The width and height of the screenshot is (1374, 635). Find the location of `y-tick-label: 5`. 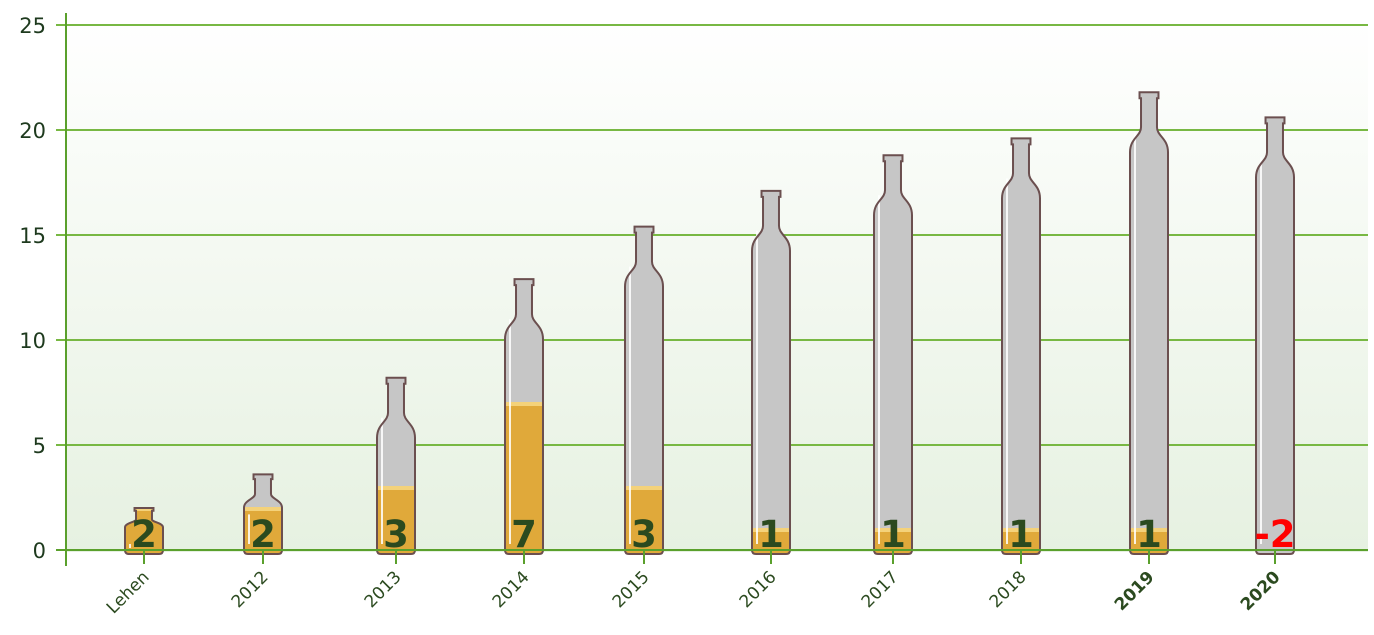

y-tick-label: 5 is located at coordinates (39, 446).